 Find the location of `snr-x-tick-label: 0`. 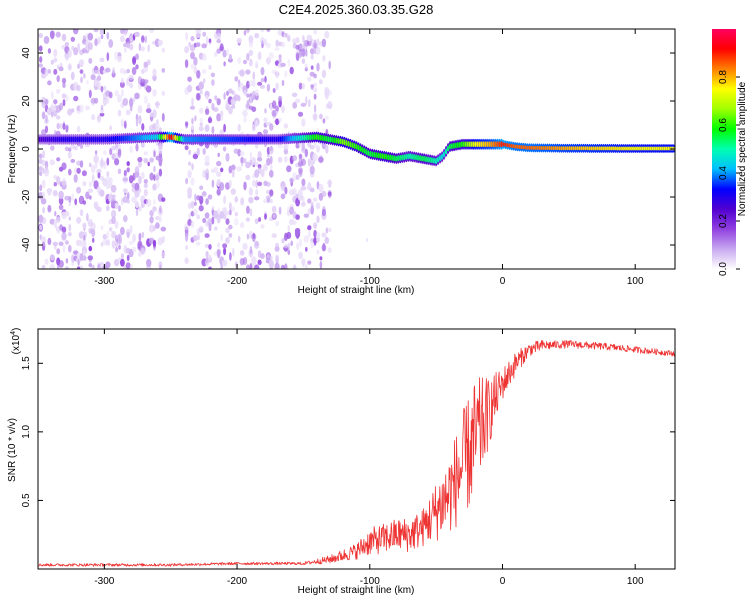

snr-x-tick-label: 0 is located at coordinates (503, 581).